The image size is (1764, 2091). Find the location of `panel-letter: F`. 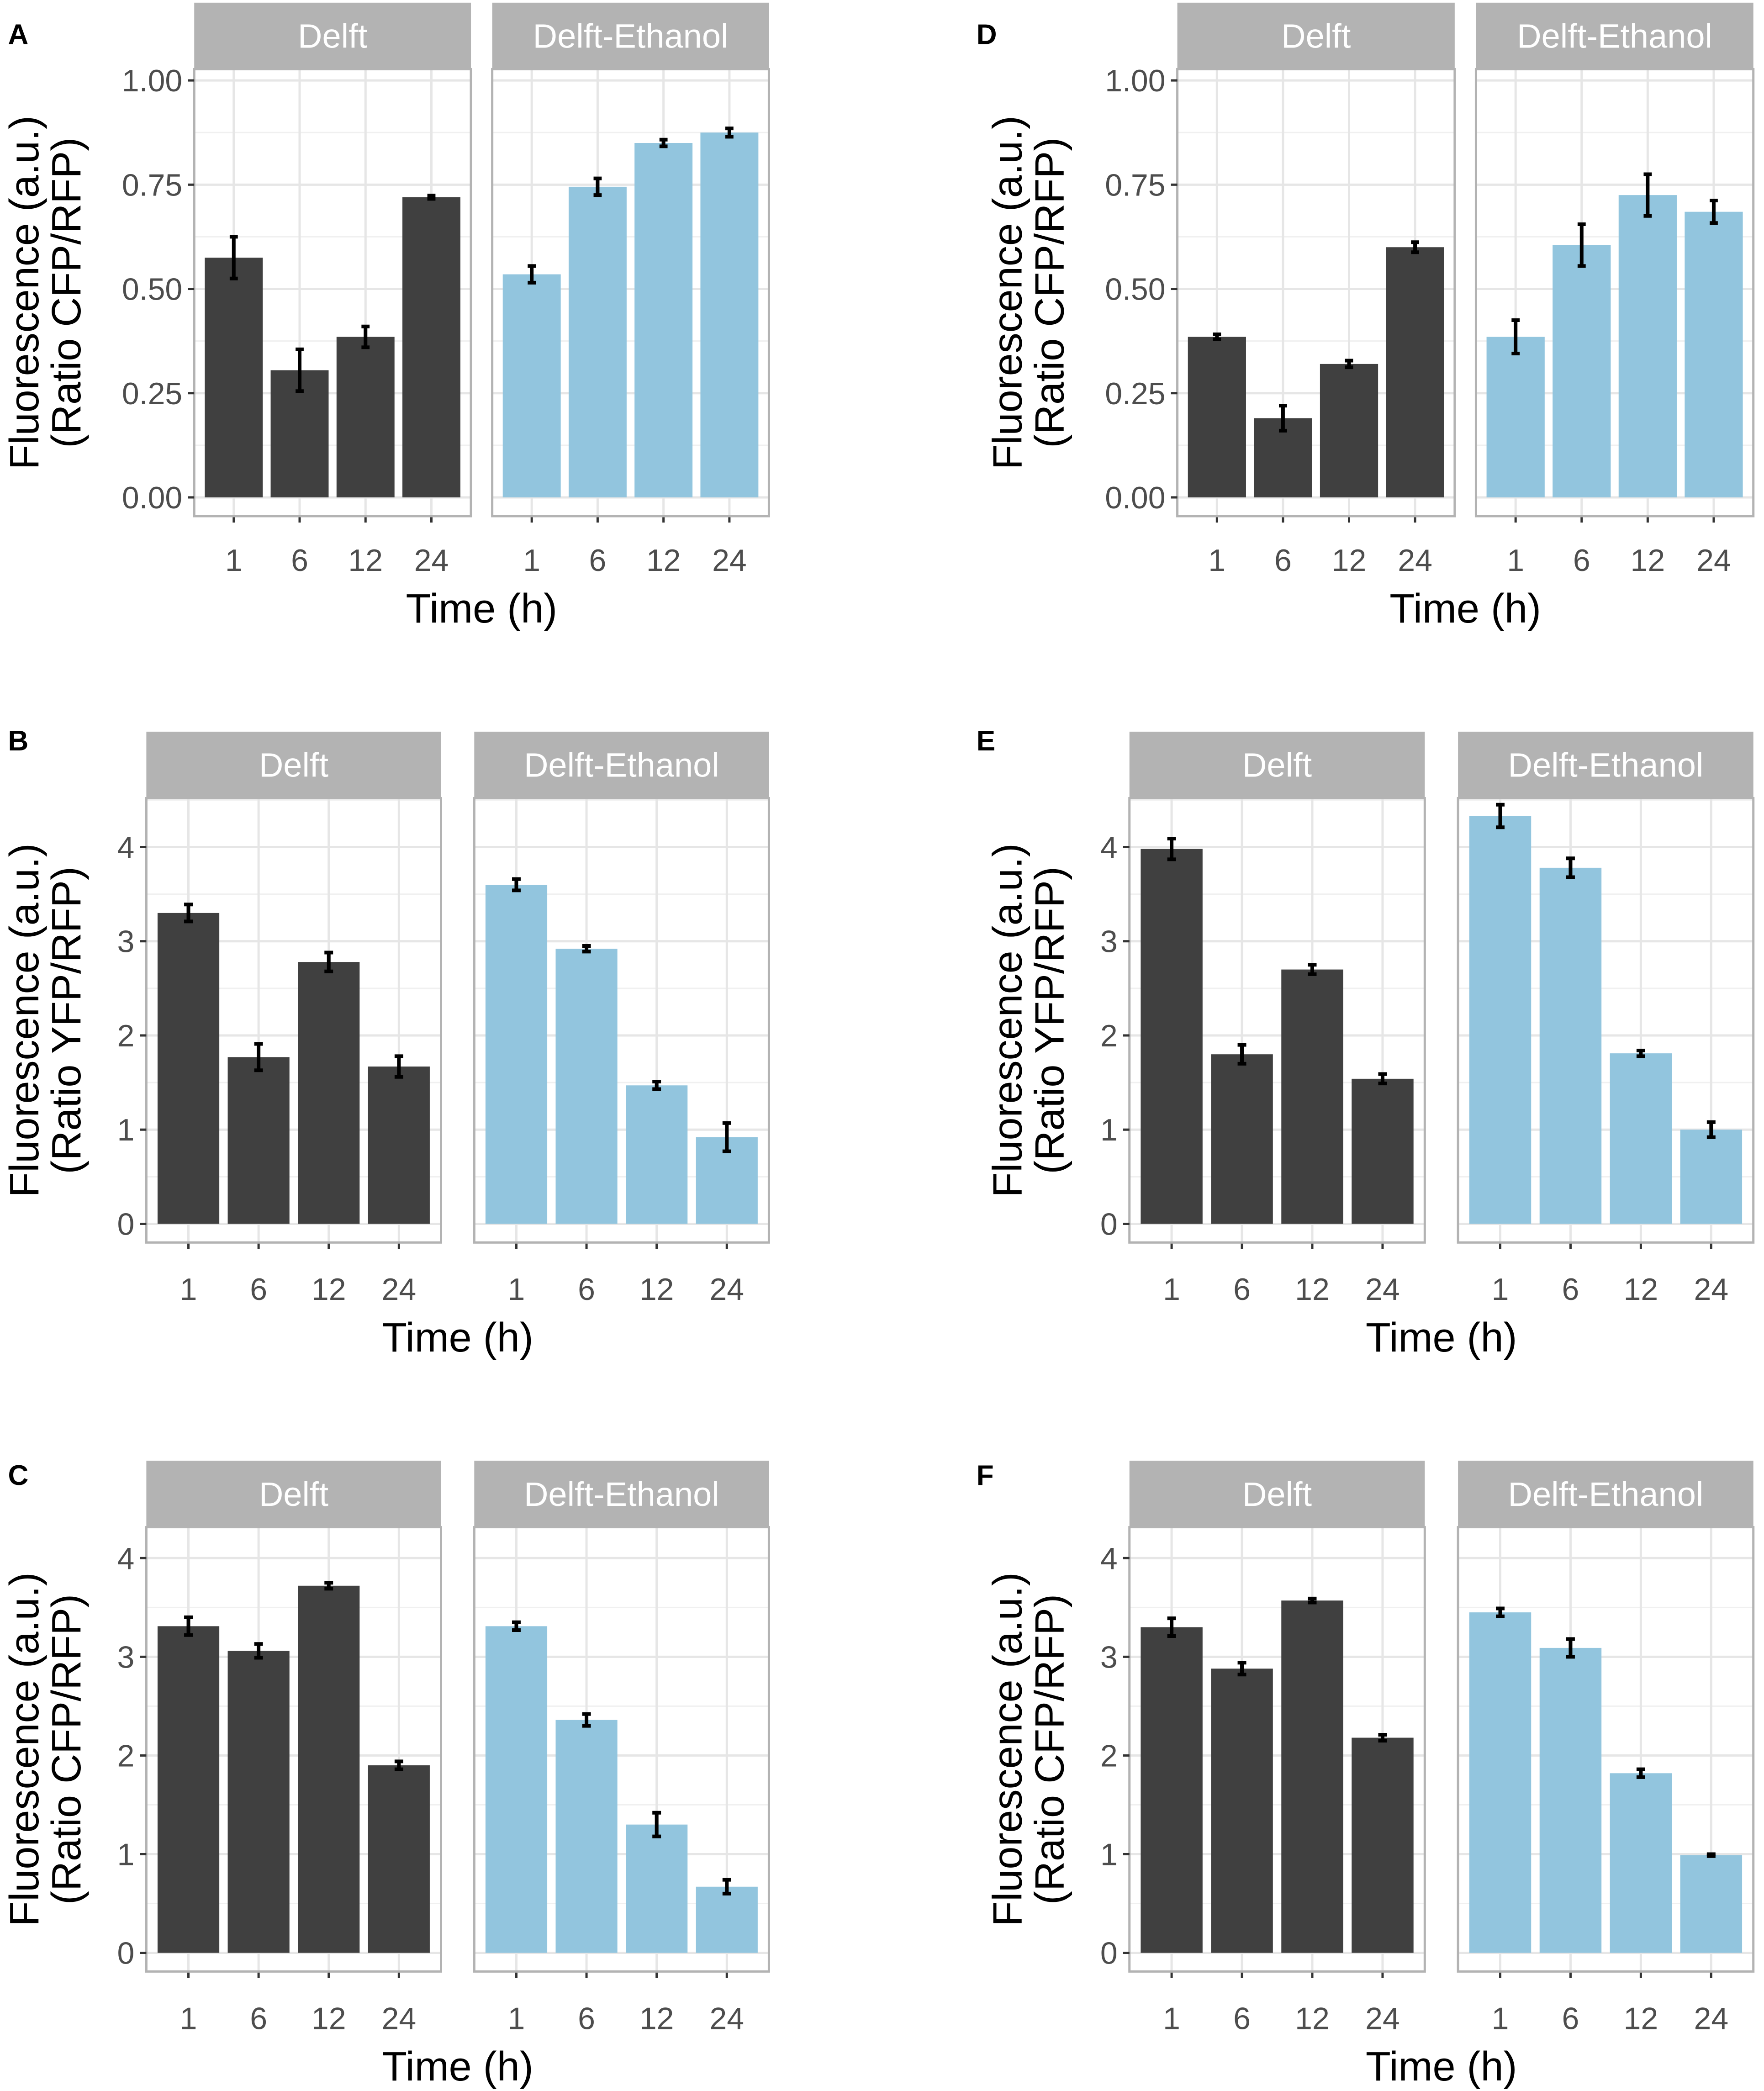

panel-letter: F is located at coordinates (986, 1475).